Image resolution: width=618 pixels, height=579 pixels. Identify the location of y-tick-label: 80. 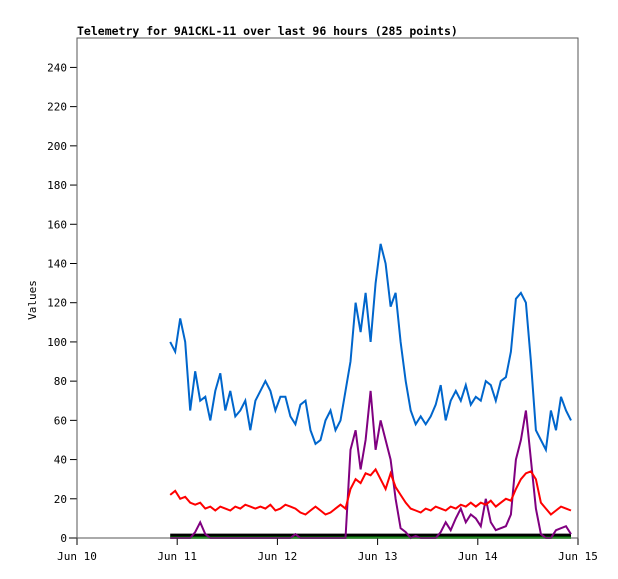
(60, 381).